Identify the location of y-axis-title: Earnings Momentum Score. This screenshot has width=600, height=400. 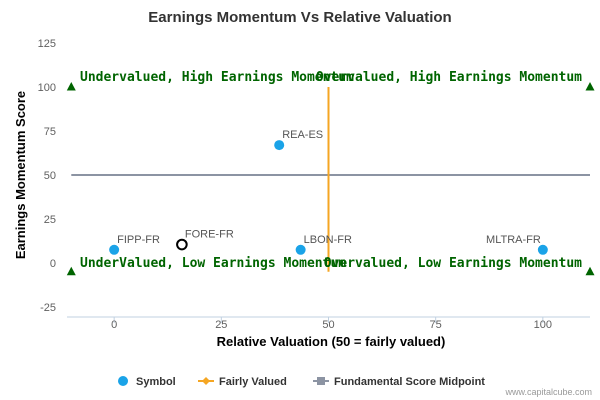
(20, 175).